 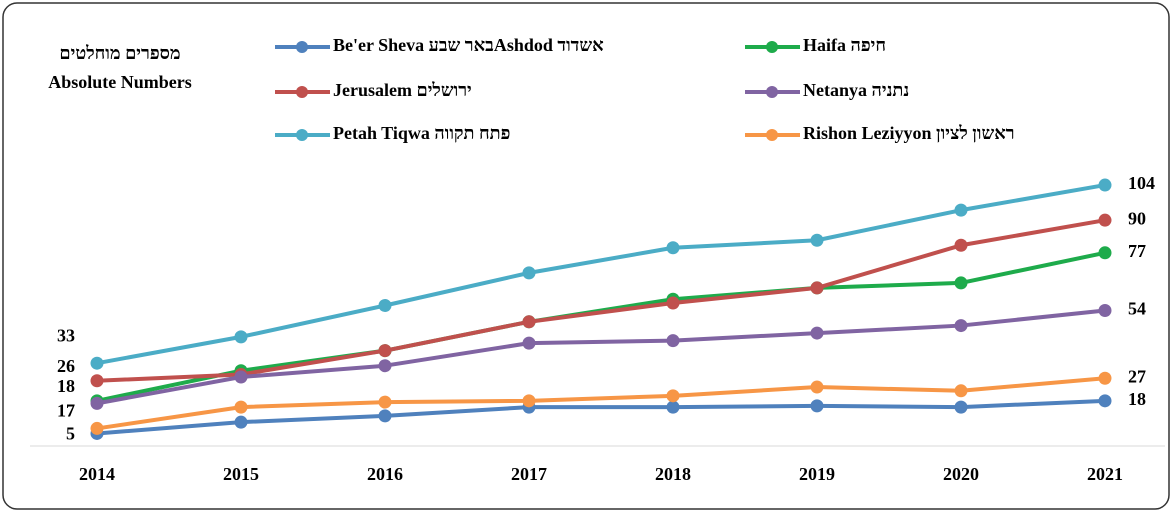 What do you see at coordinates (1141, 183) in the screenshot?
I see `data-label: 104` at bounding box center [1141, 183].